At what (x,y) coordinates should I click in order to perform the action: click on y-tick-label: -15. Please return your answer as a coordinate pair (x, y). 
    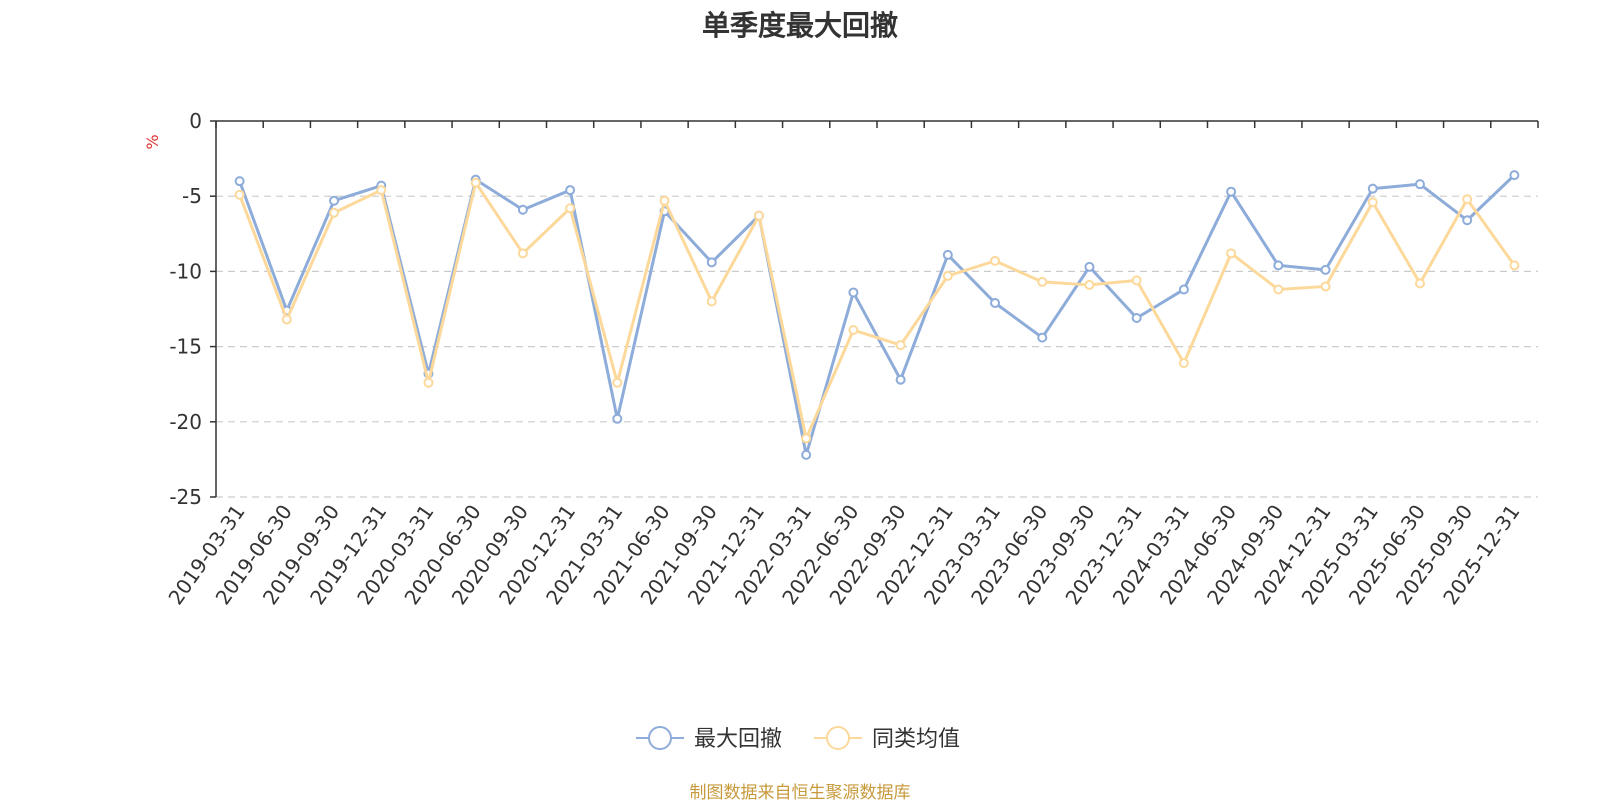
    Looking at the image, I should click on (185, 347).